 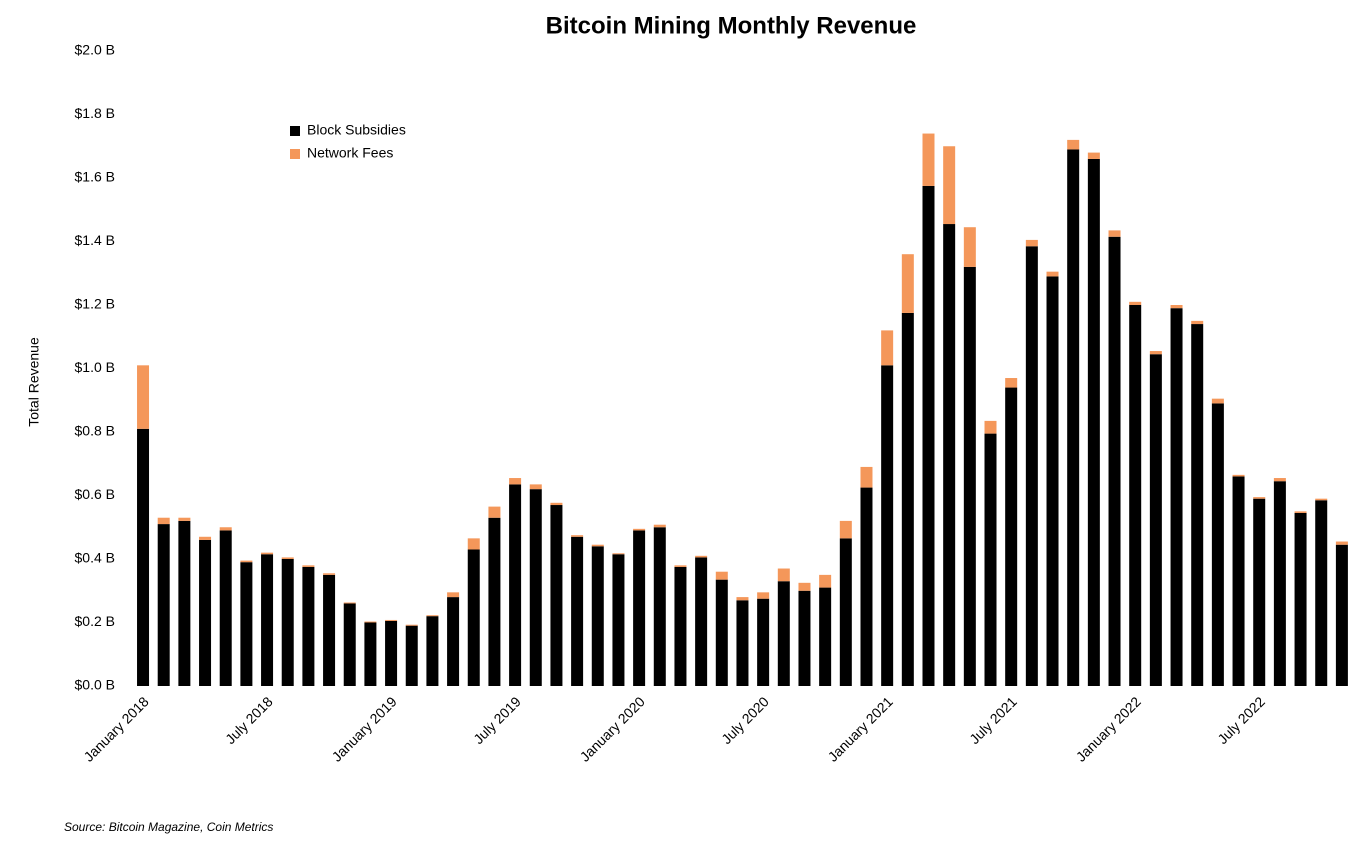 I want to click on x-tick-label: July 2022, so click(x=1241, y=720).